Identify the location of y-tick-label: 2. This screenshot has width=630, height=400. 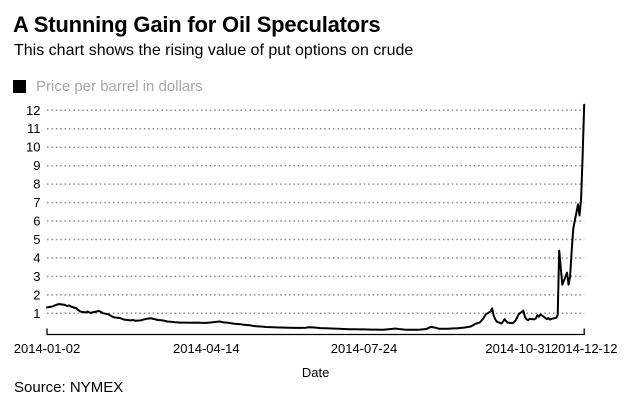
(36, 294).